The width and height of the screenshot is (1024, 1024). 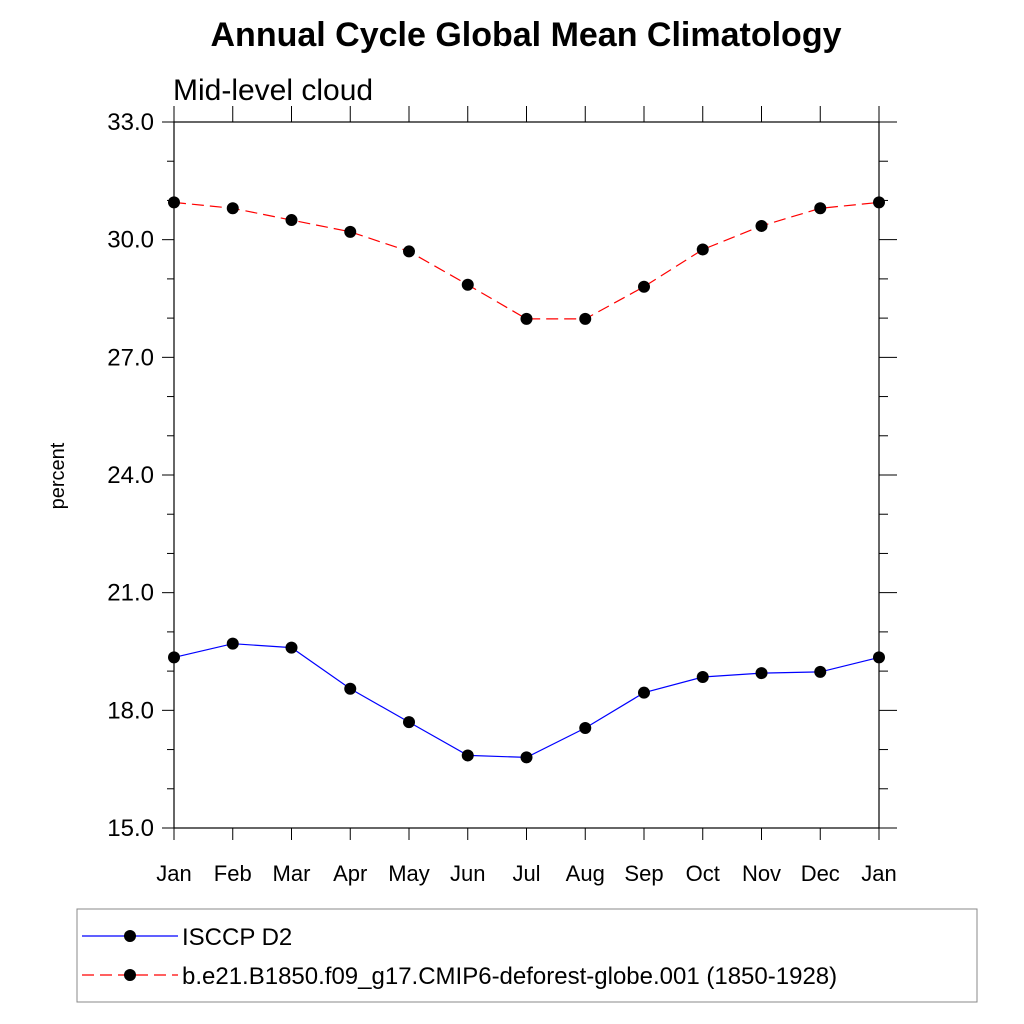 What do you see at coordinates (761, 873) in the screenshot?
I see `x-tick-label: Nov` at bounding box center [761, 873].